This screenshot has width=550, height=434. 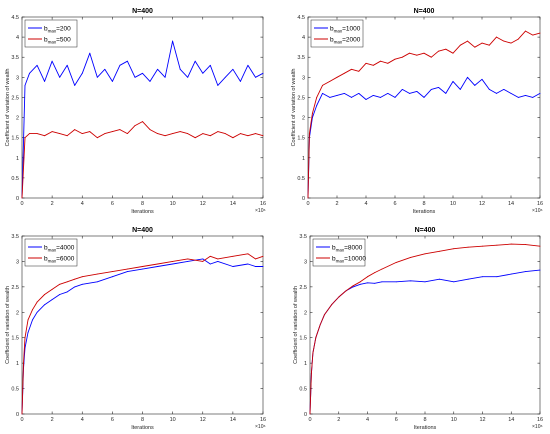 What do you see at coordinates (301, 98) in the screenshot?
I see `y-tick-label: 2.5` at bounding box center [301, 98].